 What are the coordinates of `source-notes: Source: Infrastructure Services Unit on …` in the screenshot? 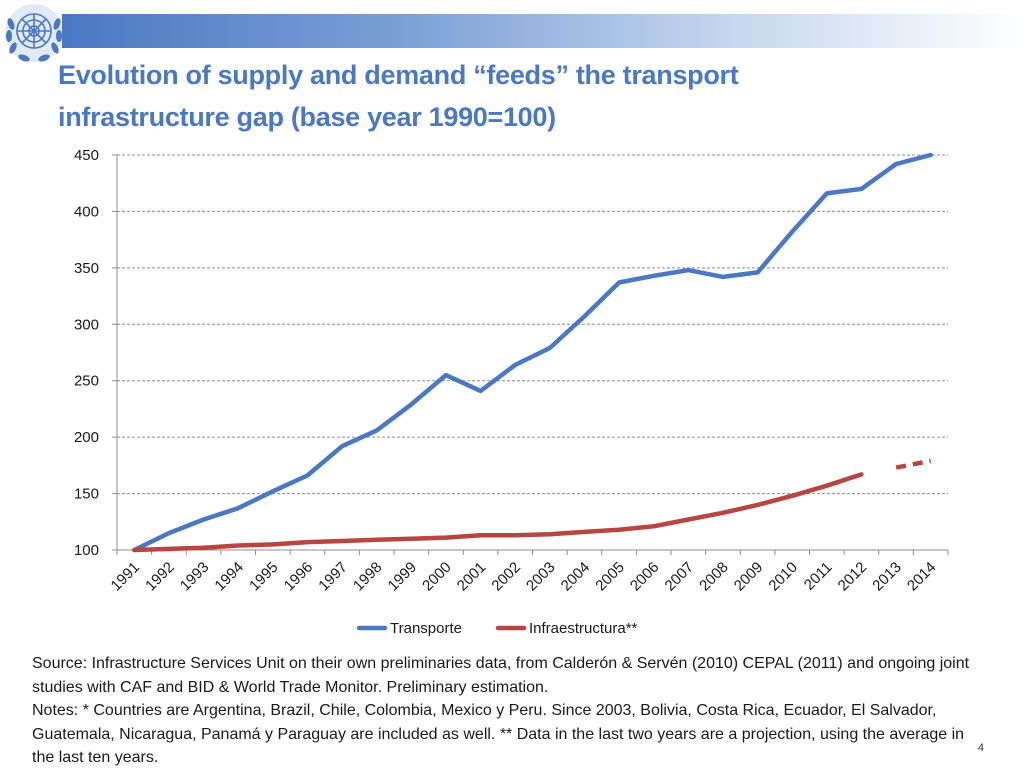 It's located at (507, 711).